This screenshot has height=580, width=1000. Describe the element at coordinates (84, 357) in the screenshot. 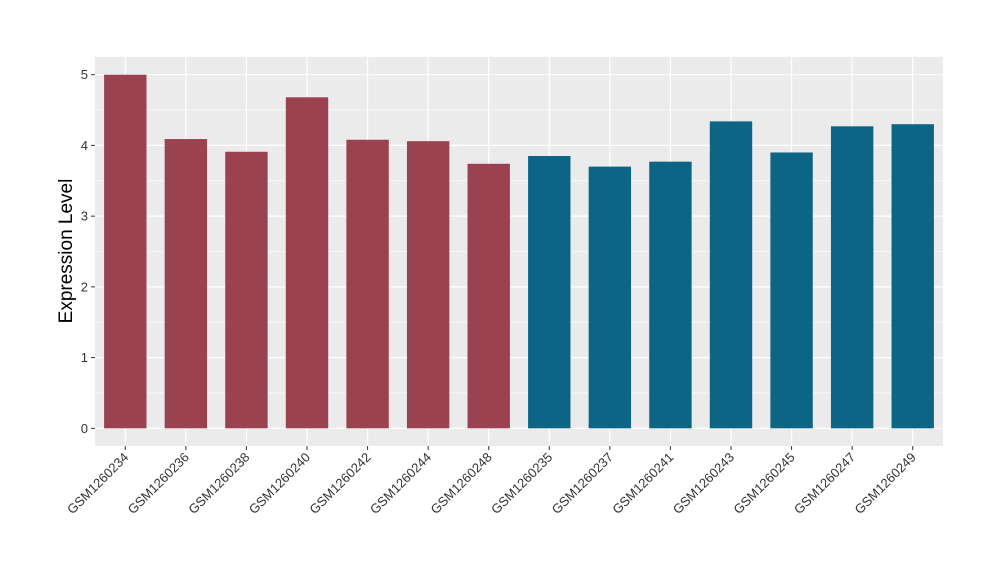

I see `y-tick-label: 1` at that location.